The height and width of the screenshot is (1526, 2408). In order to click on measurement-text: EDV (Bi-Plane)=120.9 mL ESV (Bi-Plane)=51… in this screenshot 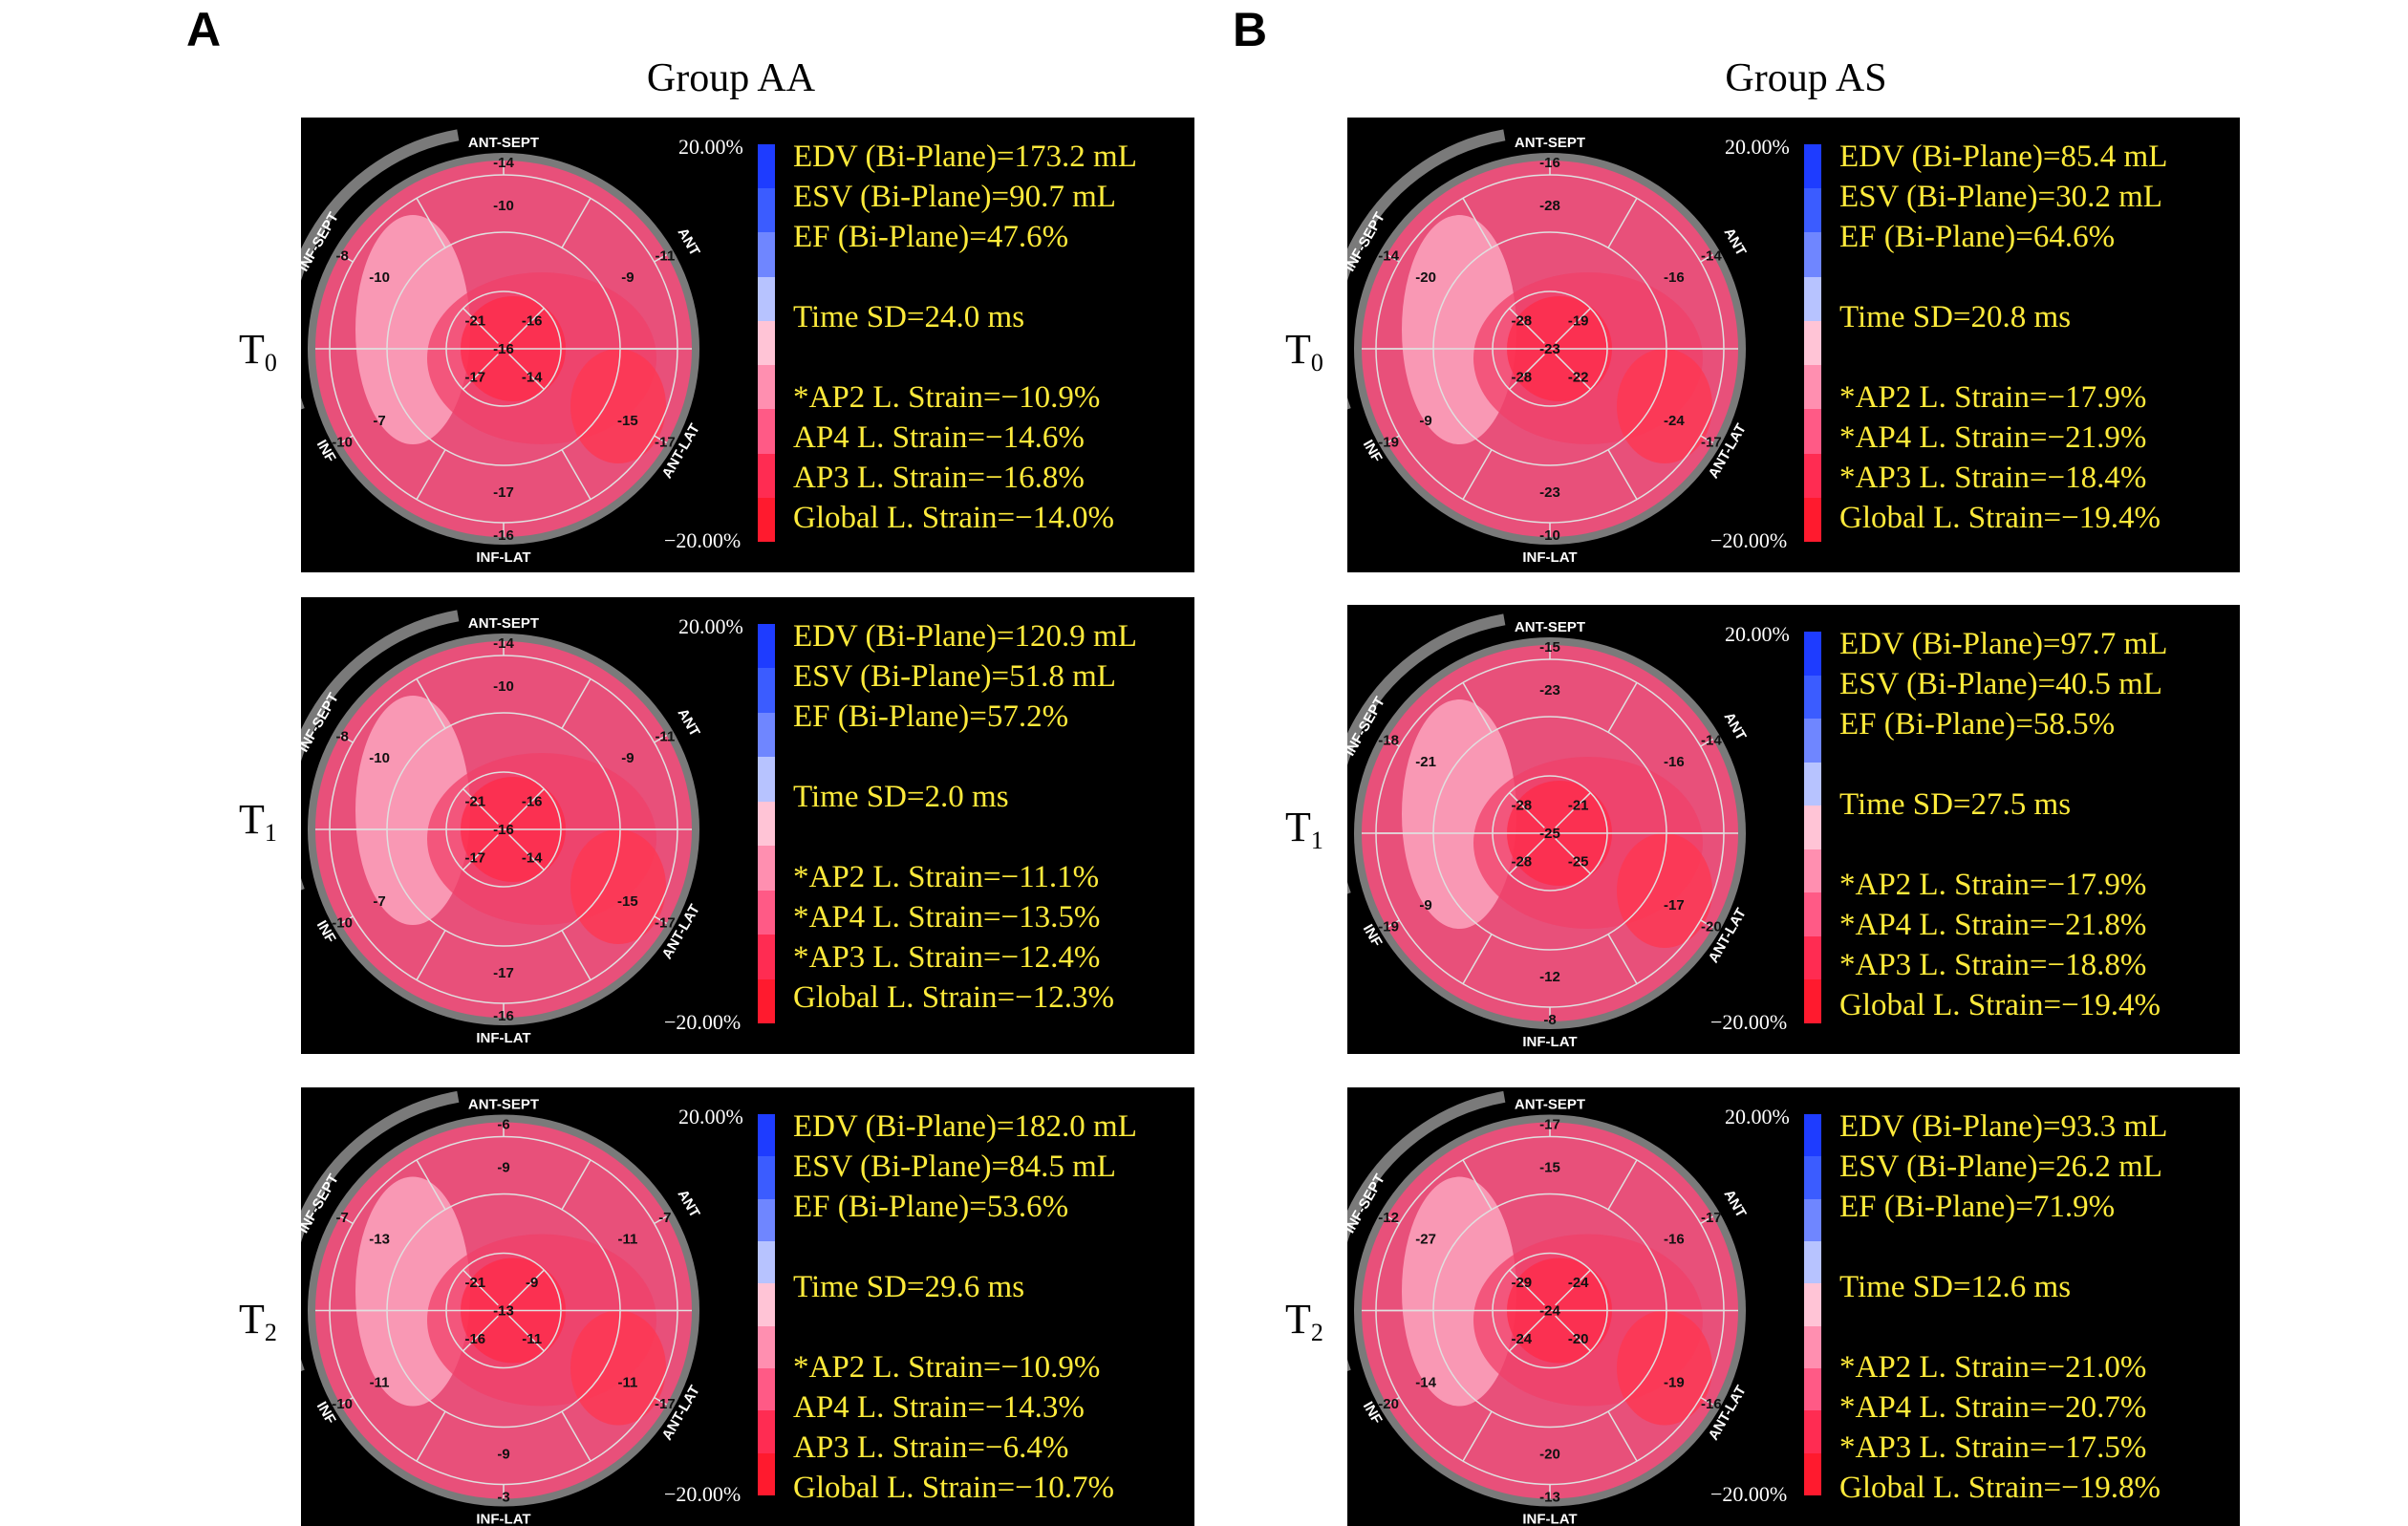, I will do `click(965, 817)`.